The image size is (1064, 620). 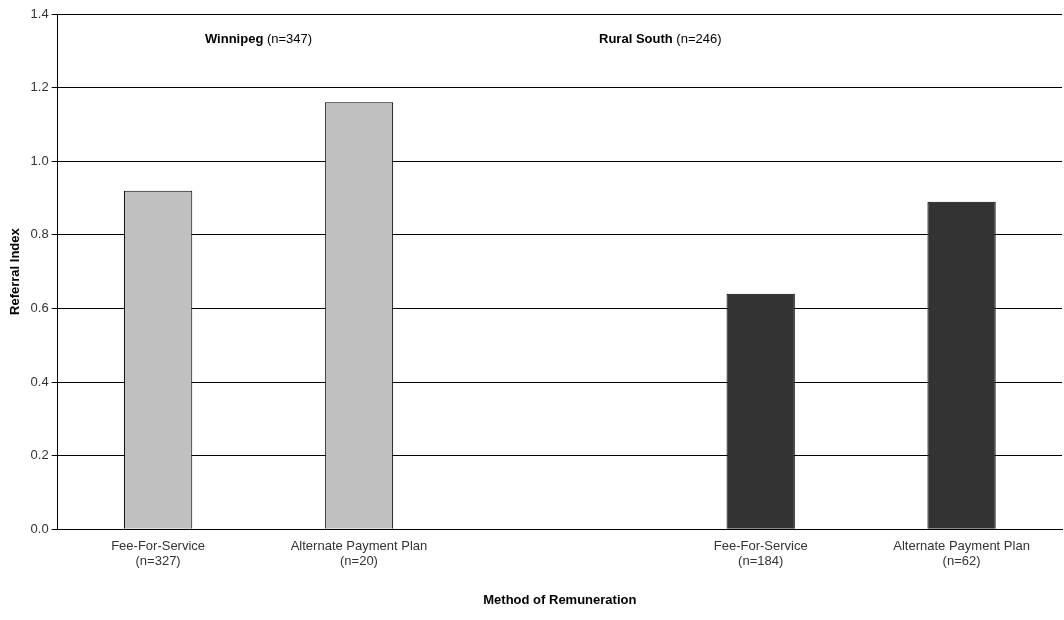 I want to click on annotation: Rural South (n=246), so click(x=660, y=39).